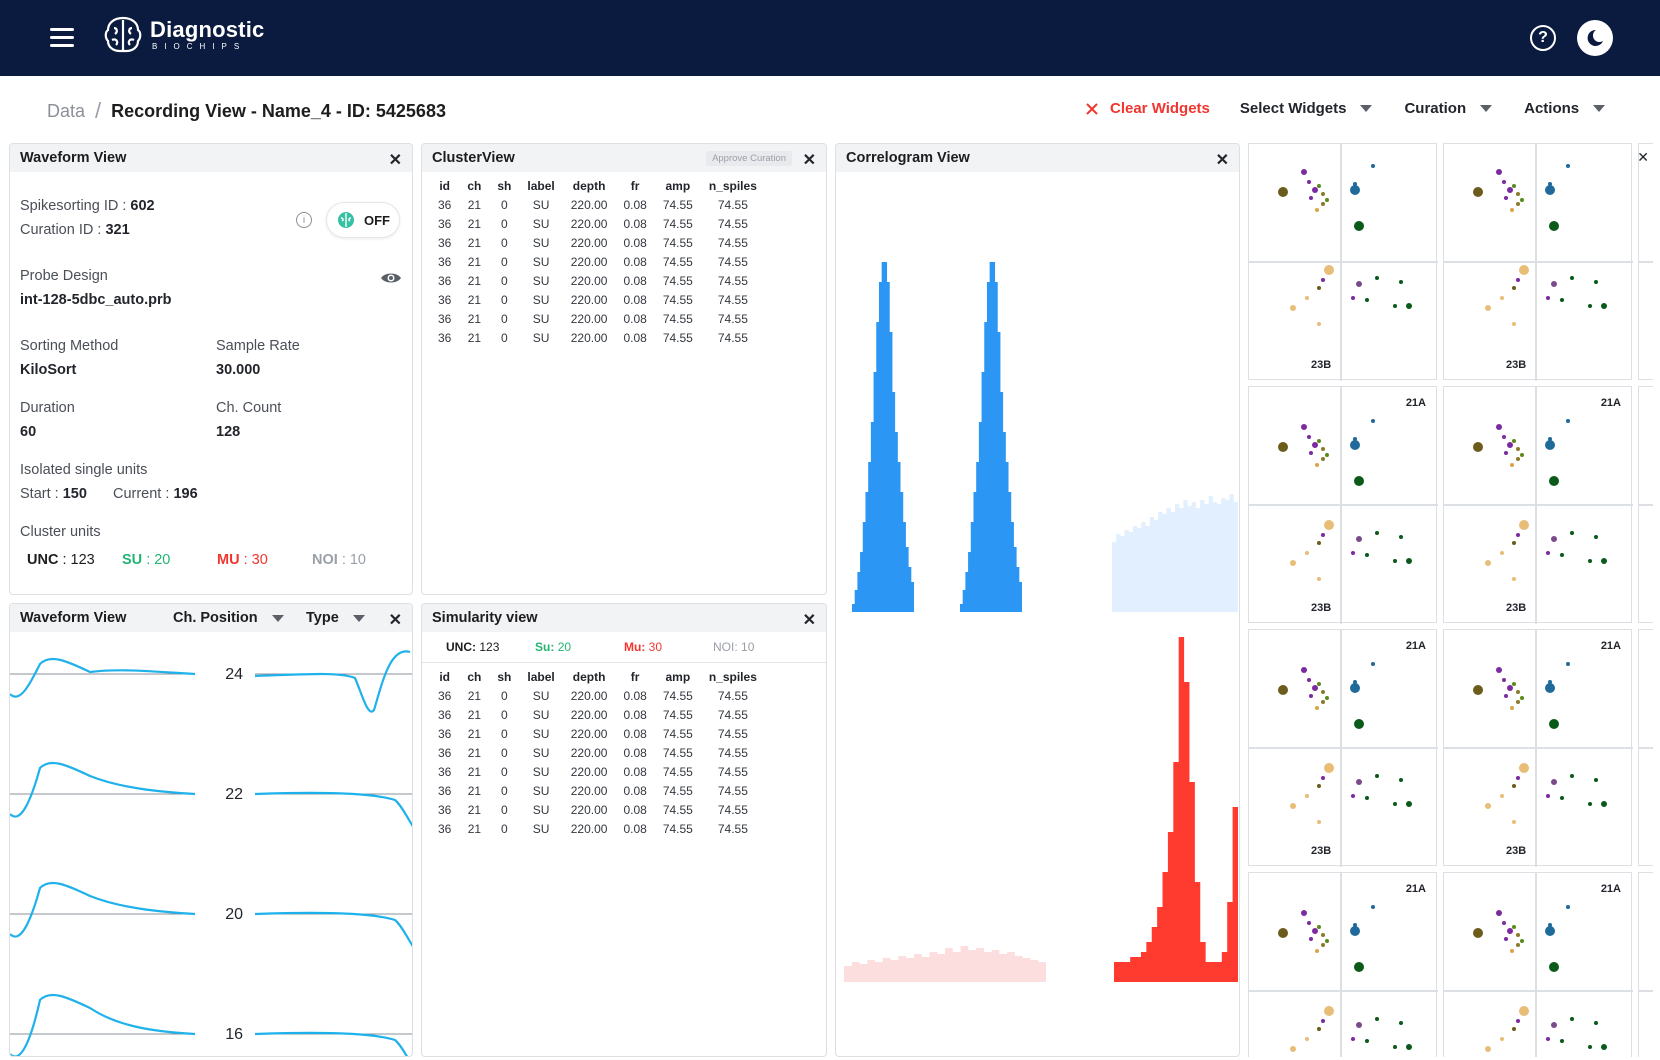 The width and height of the screenshot is (1660, 1060). What do you see at coordinates (207, 29) in the screenshot?
I see `logo-title: Diagnostic` at bounding box center [207, 29].